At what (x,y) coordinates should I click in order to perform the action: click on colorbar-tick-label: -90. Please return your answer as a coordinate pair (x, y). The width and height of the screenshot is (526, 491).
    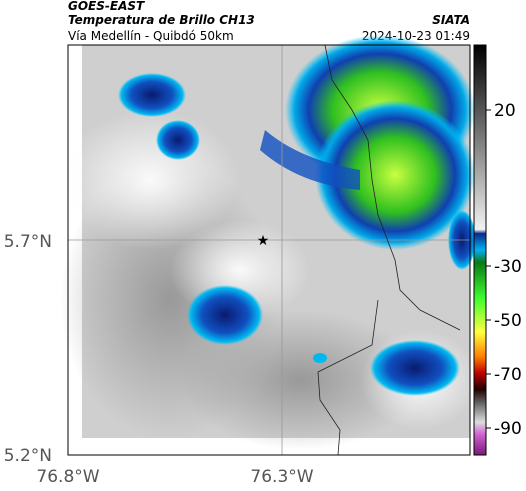
    Looking at the image, I should click on (508, 429).